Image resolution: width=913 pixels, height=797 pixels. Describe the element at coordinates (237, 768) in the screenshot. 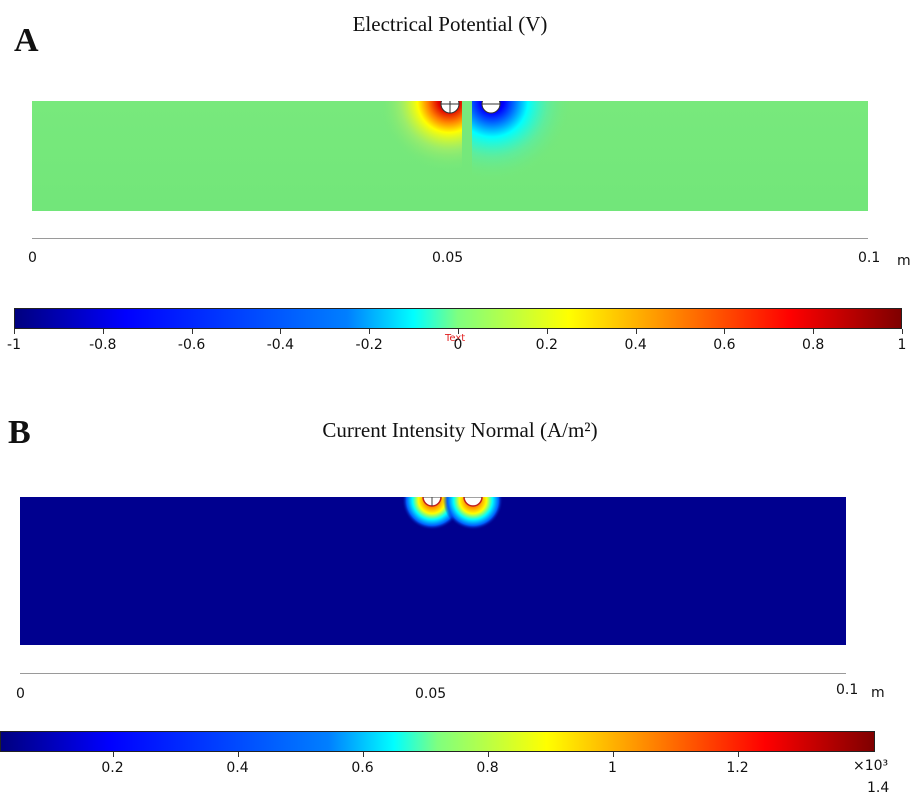

I see `panel-b-colorbar-label: 0.4` at that location.